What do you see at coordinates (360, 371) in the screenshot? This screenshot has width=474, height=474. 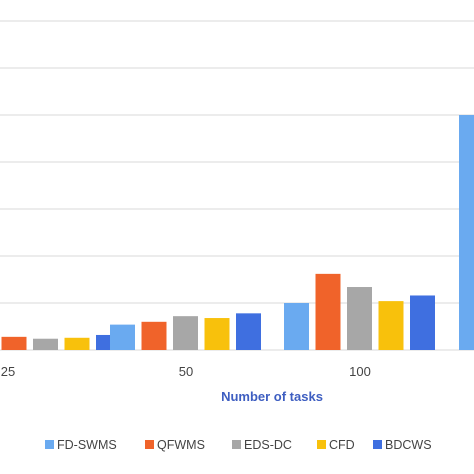 I see `x-tick-label: 100` at bounding box center [360, 371].